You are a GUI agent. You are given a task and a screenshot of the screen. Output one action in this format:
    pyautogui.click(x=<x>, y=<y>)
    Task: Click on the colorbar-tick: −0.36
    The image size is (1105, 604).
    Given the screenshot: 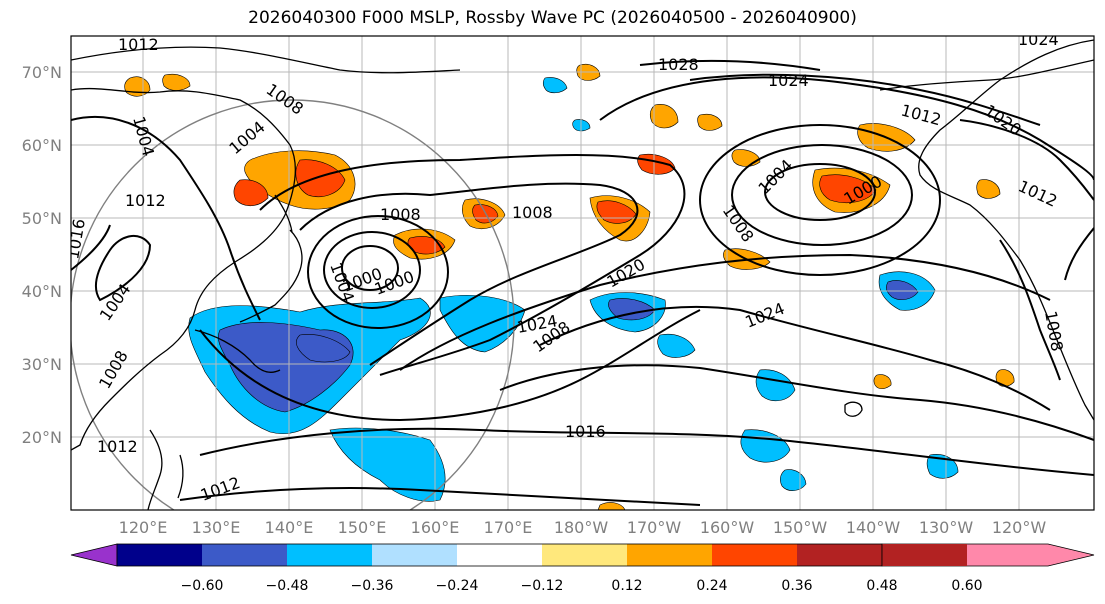 What is the action you would take?
    pyautogui.click(x=372, y=586)
    